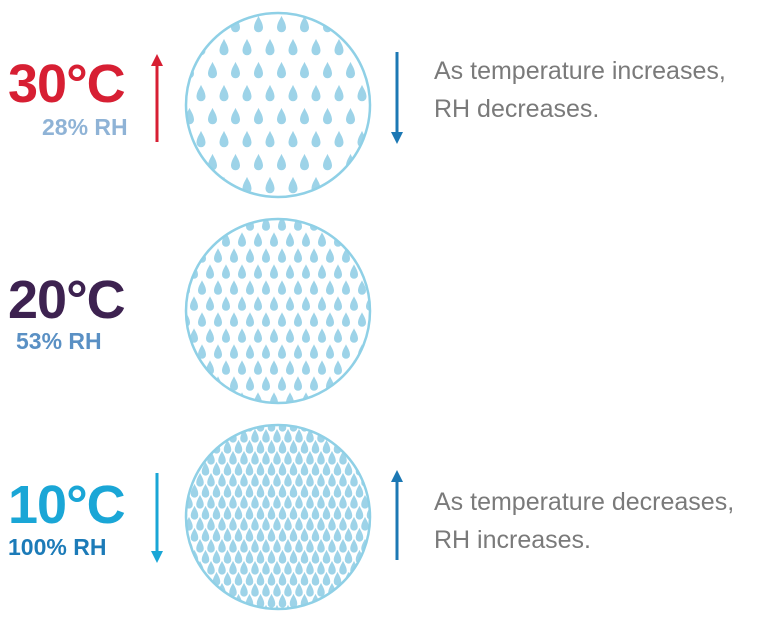 Image resolution: width=780 pixels, height=628 pixels. What do you see at coordinates (67, 300) in the screenshot?
I see `temperature-20c: 20°C` at bounding box center [67, 300].